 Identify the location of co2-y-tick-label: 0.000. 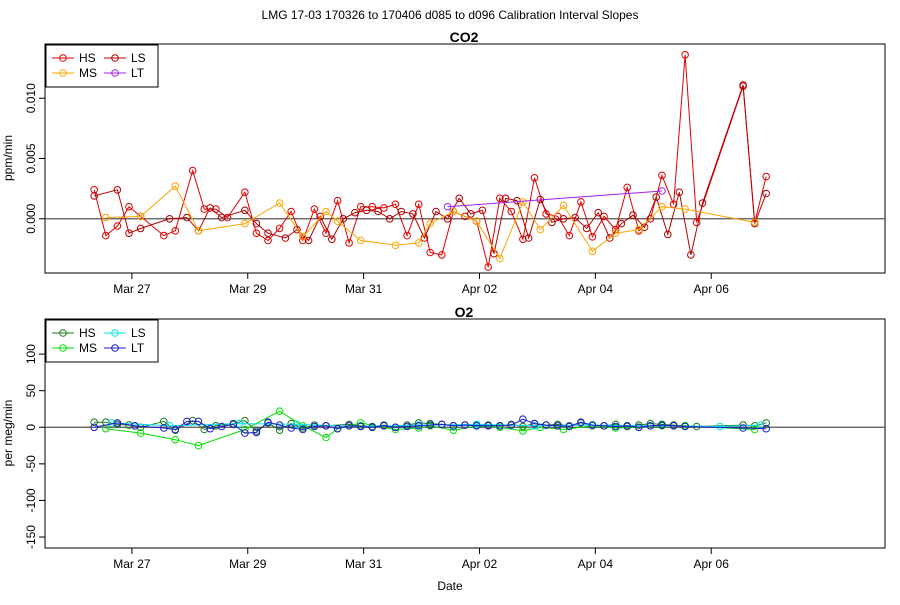
(31, 218).